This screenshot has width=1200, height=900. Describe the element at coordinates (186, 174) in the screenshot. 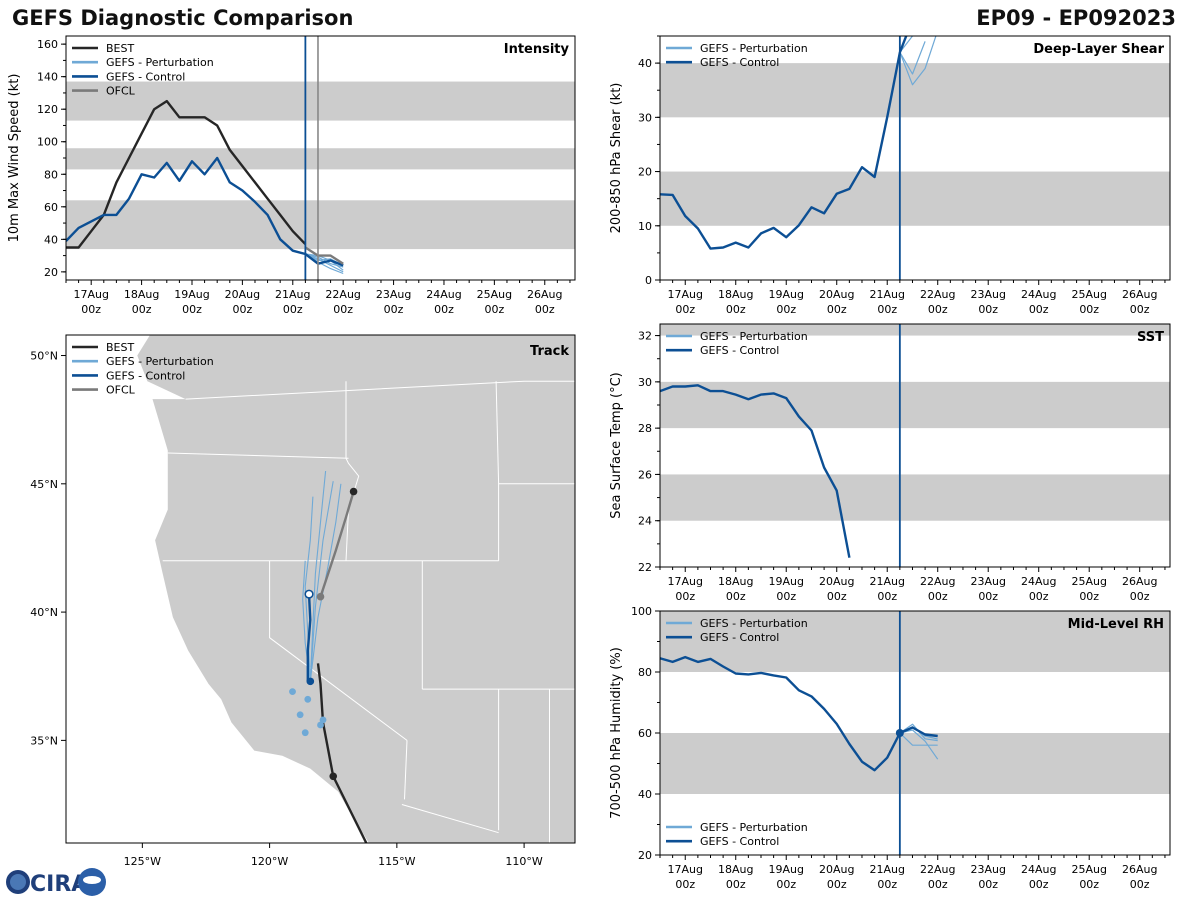

I see `series-line-best` at that location.